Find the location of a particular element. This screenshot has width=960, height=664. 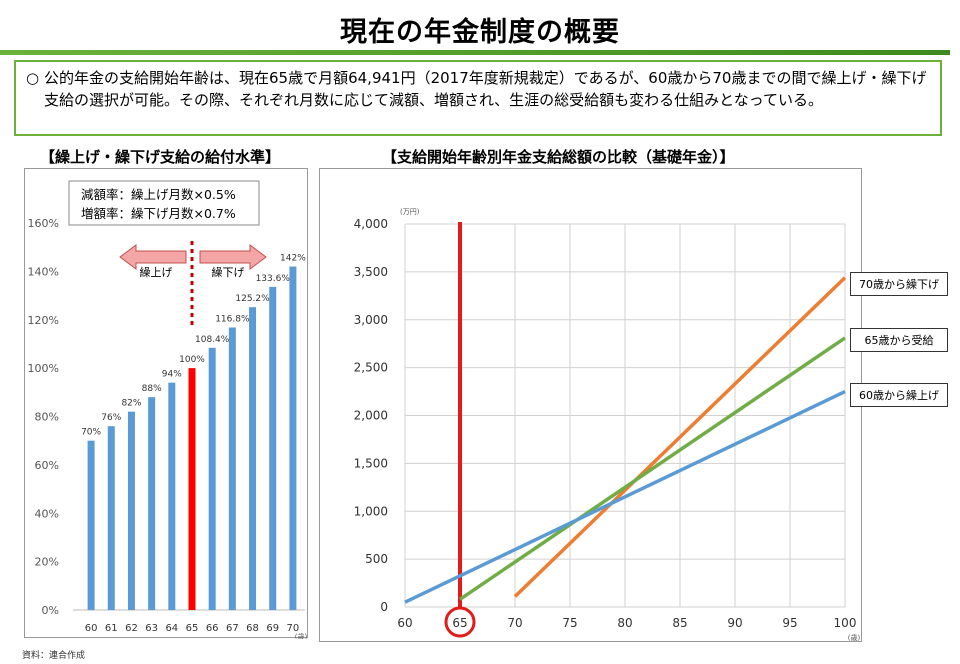

series-label: 70歳から繰下げ is located at coordinates (899, 284).